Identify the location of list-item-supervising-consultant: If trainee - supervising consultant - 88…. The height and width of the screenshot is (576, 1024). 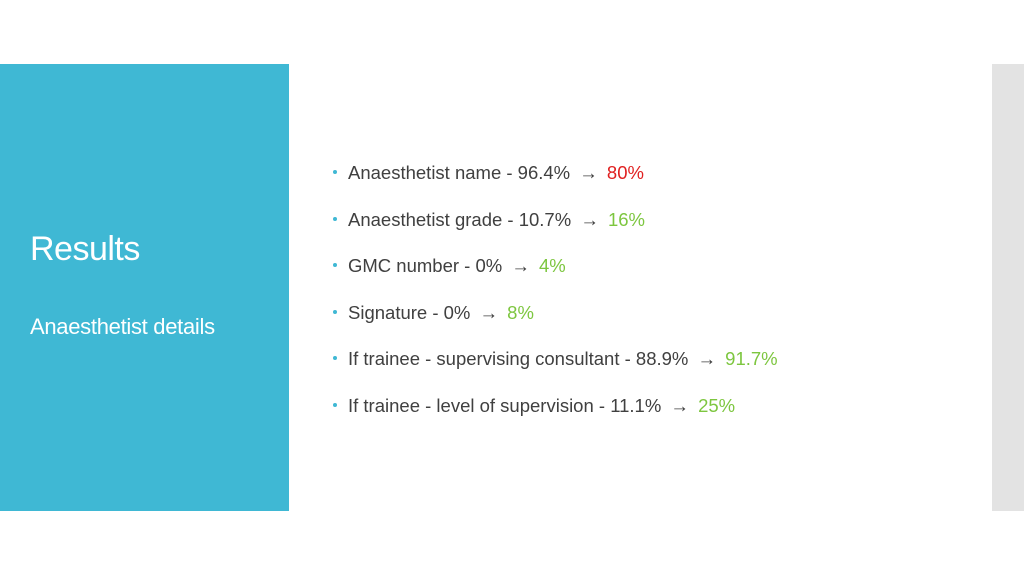
(650, 365).